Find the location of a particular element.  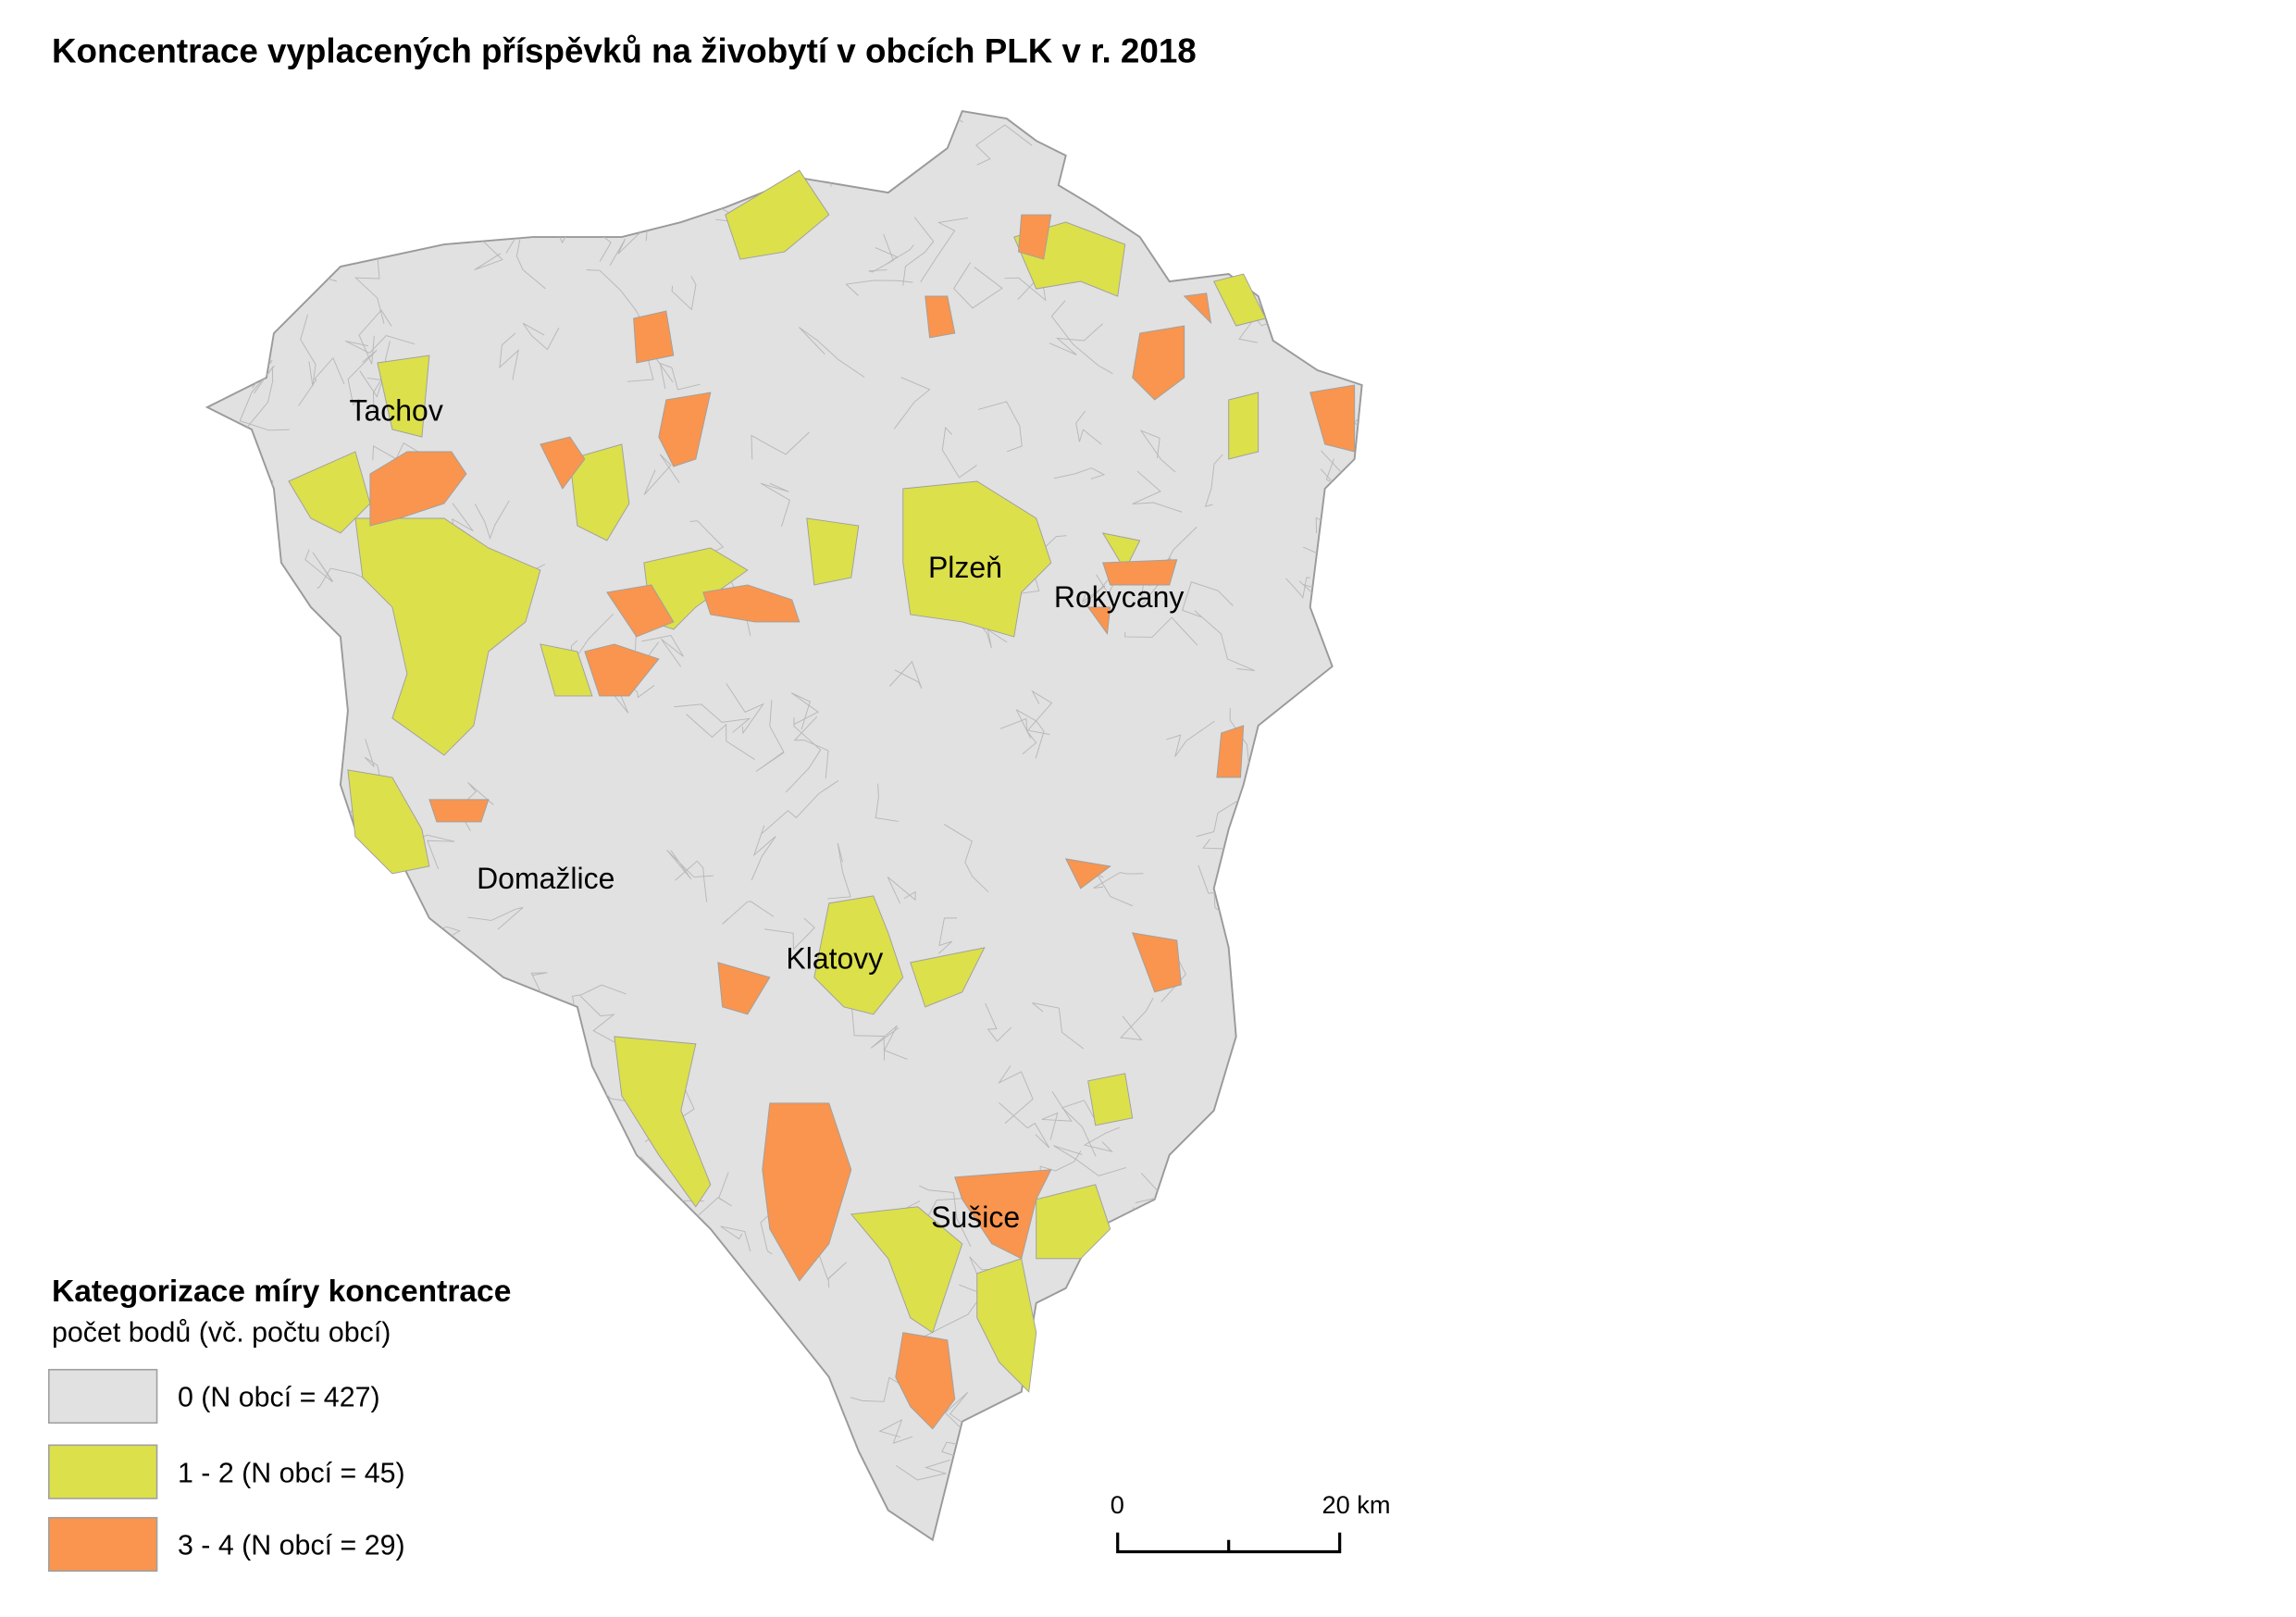

place-label: Sušice is located at coordinates (976, 1217).